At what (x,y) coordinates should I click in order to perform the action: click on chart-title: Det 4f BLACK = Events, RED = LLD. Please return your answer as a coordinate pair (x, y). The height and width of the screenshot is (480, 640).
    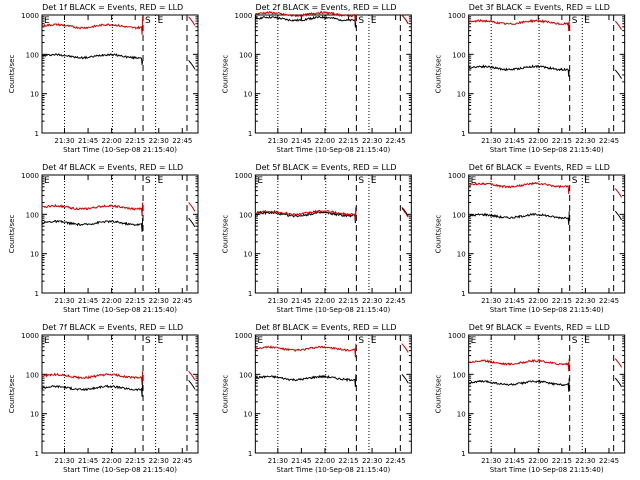
    Looking at the image, I should click on (112, 167).